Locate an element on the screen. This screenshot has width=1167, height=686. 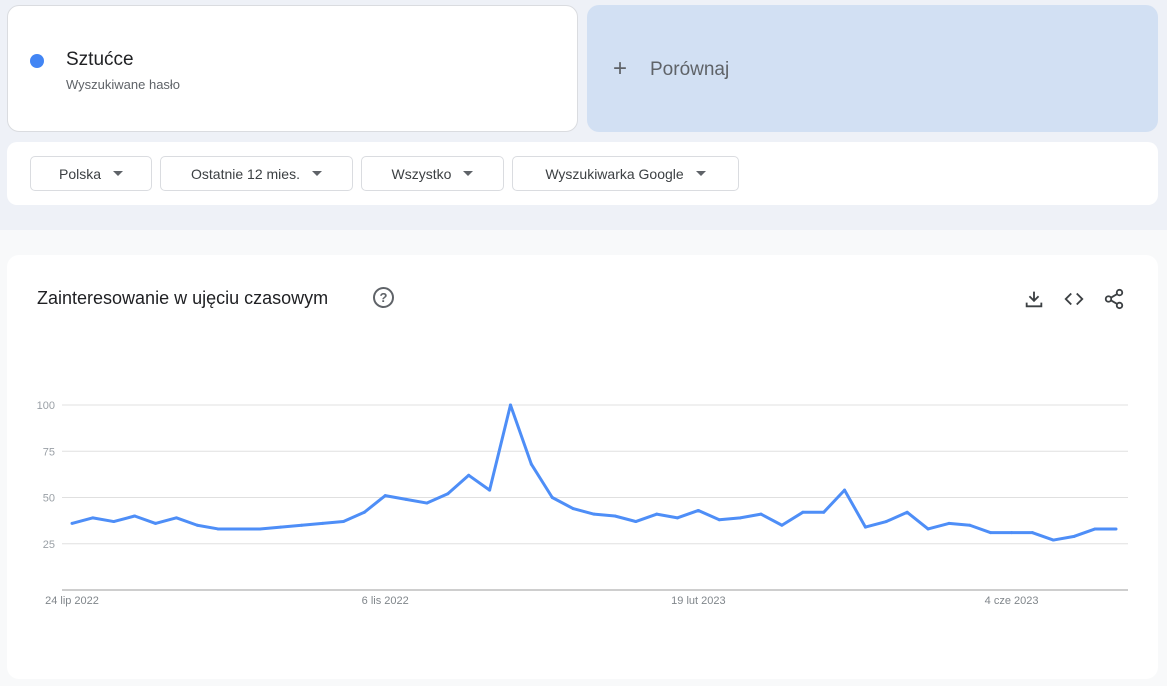
filter-label: Wyszukiwarka Google is located at coordinates (614, 173).